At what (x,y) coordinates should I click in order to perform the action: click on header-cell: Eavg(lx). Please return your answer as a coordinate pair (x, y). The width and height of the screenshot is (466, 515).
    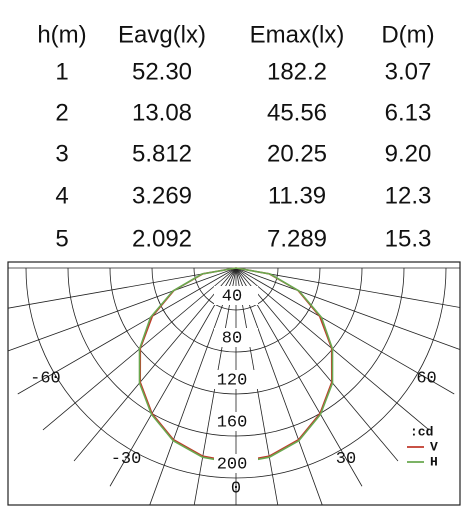
    Looking at the image, I should click on (162, 34).